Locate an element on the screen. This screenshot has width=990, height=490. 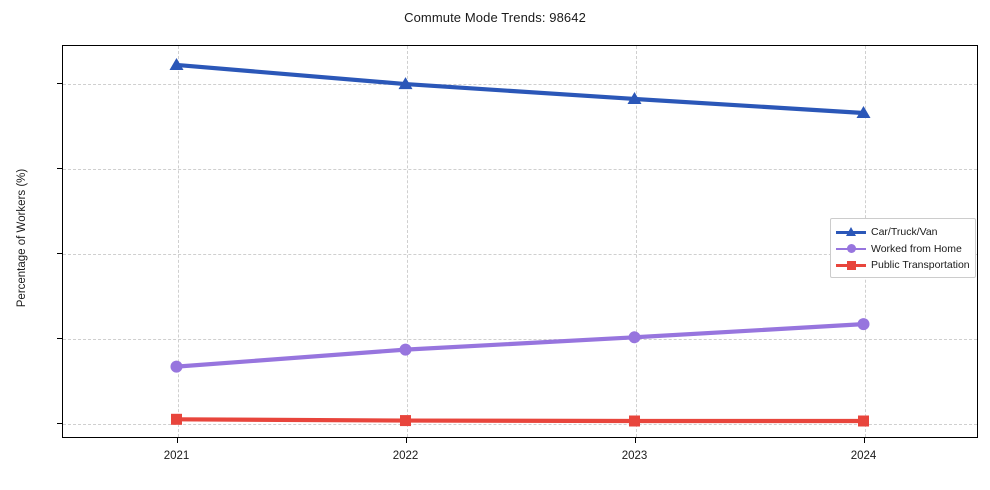
triangle-marker-icon is located at coordinates (851, 232).